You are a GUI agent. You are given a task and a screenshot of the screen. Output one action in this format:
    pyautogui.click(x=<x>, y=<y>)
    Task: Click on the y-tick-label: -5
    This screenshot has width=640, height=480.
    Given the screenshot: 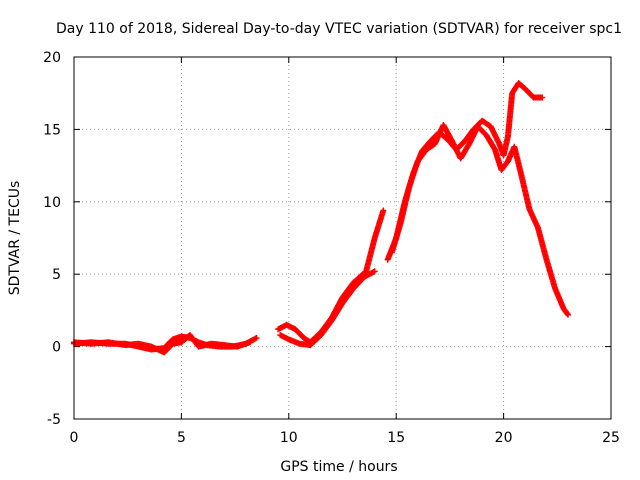 What is the action you would take?
    pyautogui.click(x=54, y=420)
    